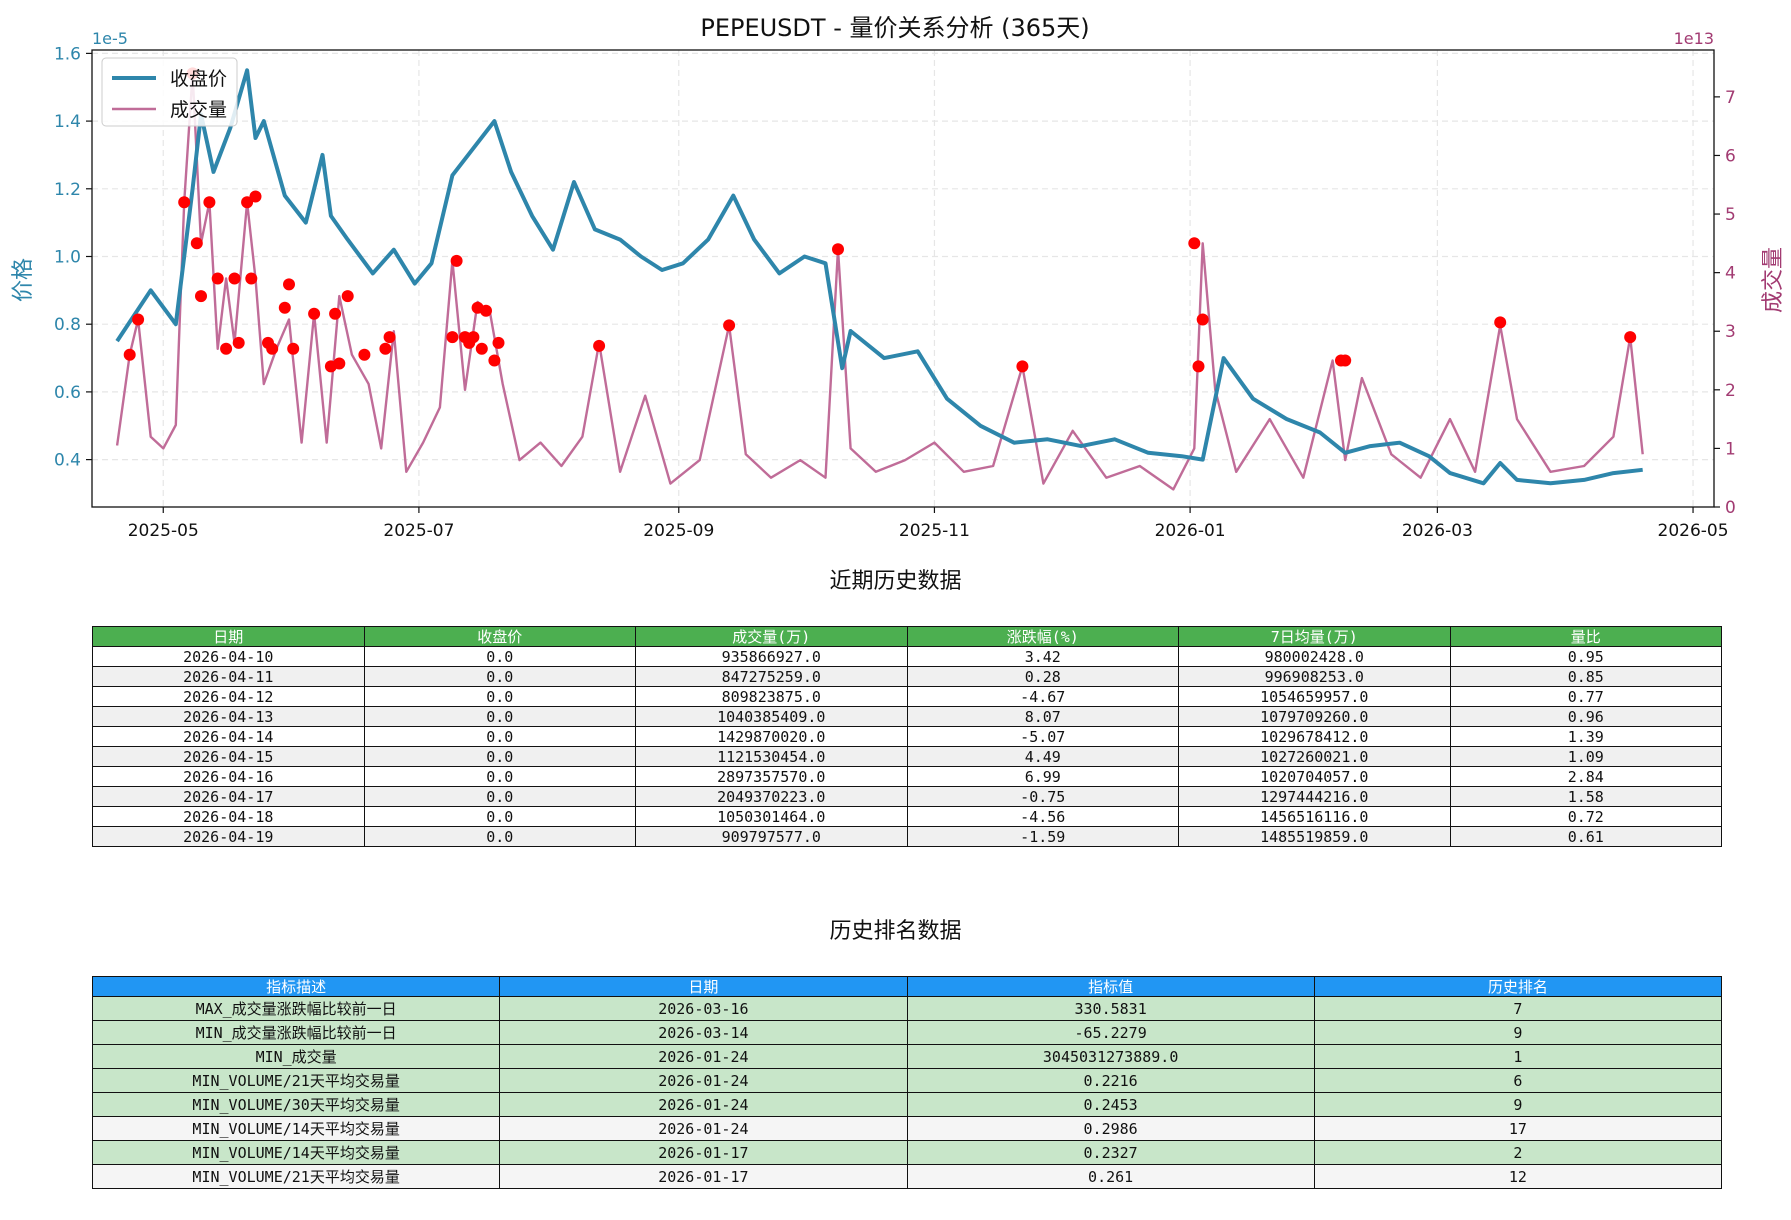 Image resolution: width=1791 pixels, height=1220 pixels. Describe the element at coordinates (67, 325) in the screenshot. I see `y-tick-label: 0.8` at that location.